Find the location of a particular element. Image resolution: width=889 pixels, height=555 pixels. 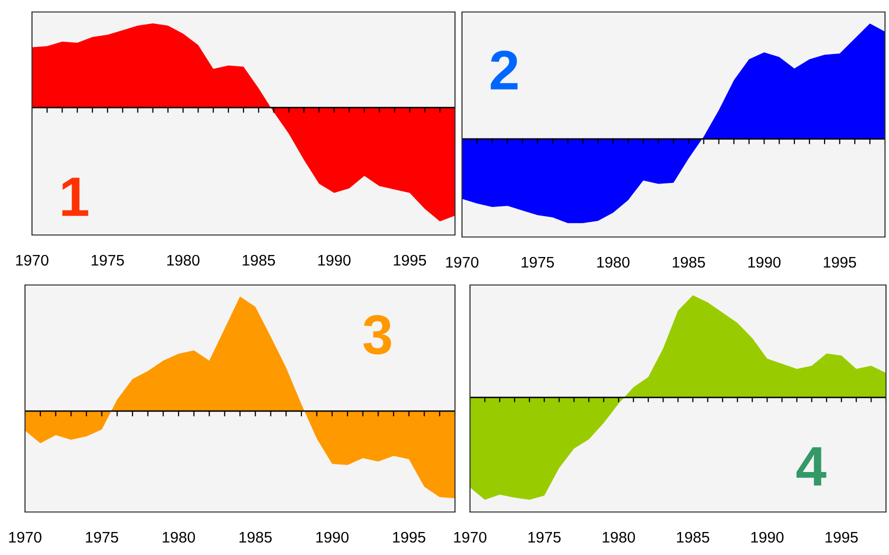

annotation: 1 is located at coordinates (75, 197).